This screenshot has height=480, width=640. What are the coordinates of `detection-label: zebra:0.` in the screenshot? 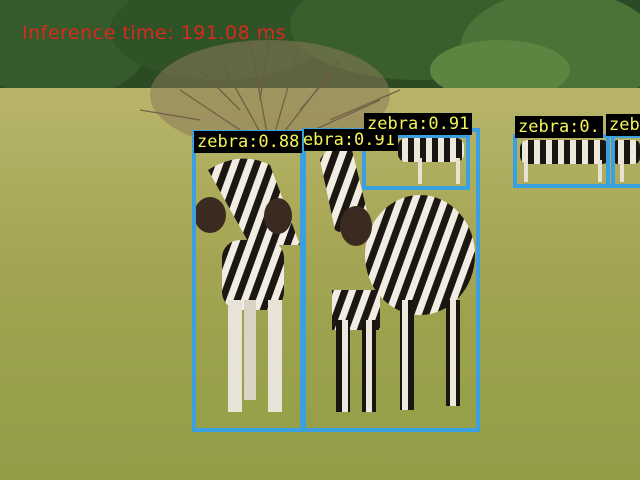 It's located at (559, 127).